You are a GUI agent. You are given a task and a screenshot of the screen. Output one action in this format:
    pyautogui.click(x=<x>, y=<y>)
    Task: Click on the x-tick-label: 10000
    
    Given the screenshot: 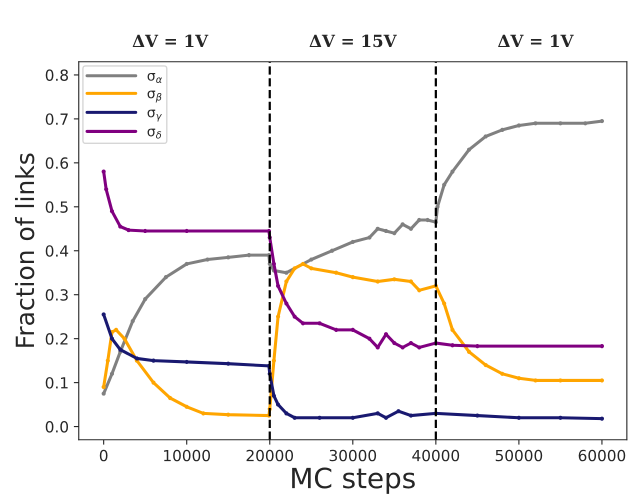 What is the action you would take?
    pyautogui.click(x=187, y=456)
    